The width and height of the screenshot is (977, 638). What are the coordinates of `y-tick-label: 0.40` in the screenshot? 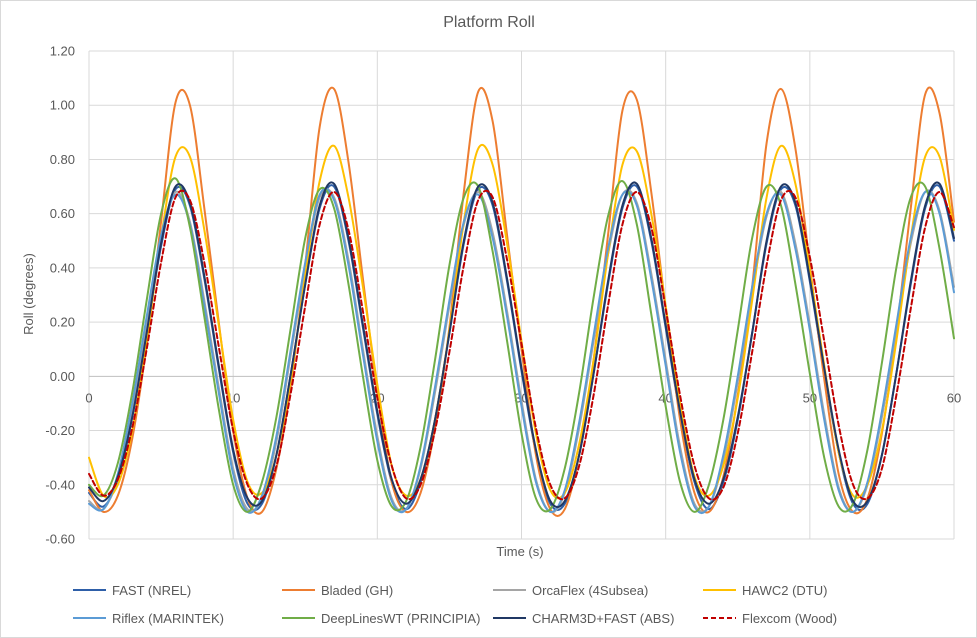 It's located at (62, 267).